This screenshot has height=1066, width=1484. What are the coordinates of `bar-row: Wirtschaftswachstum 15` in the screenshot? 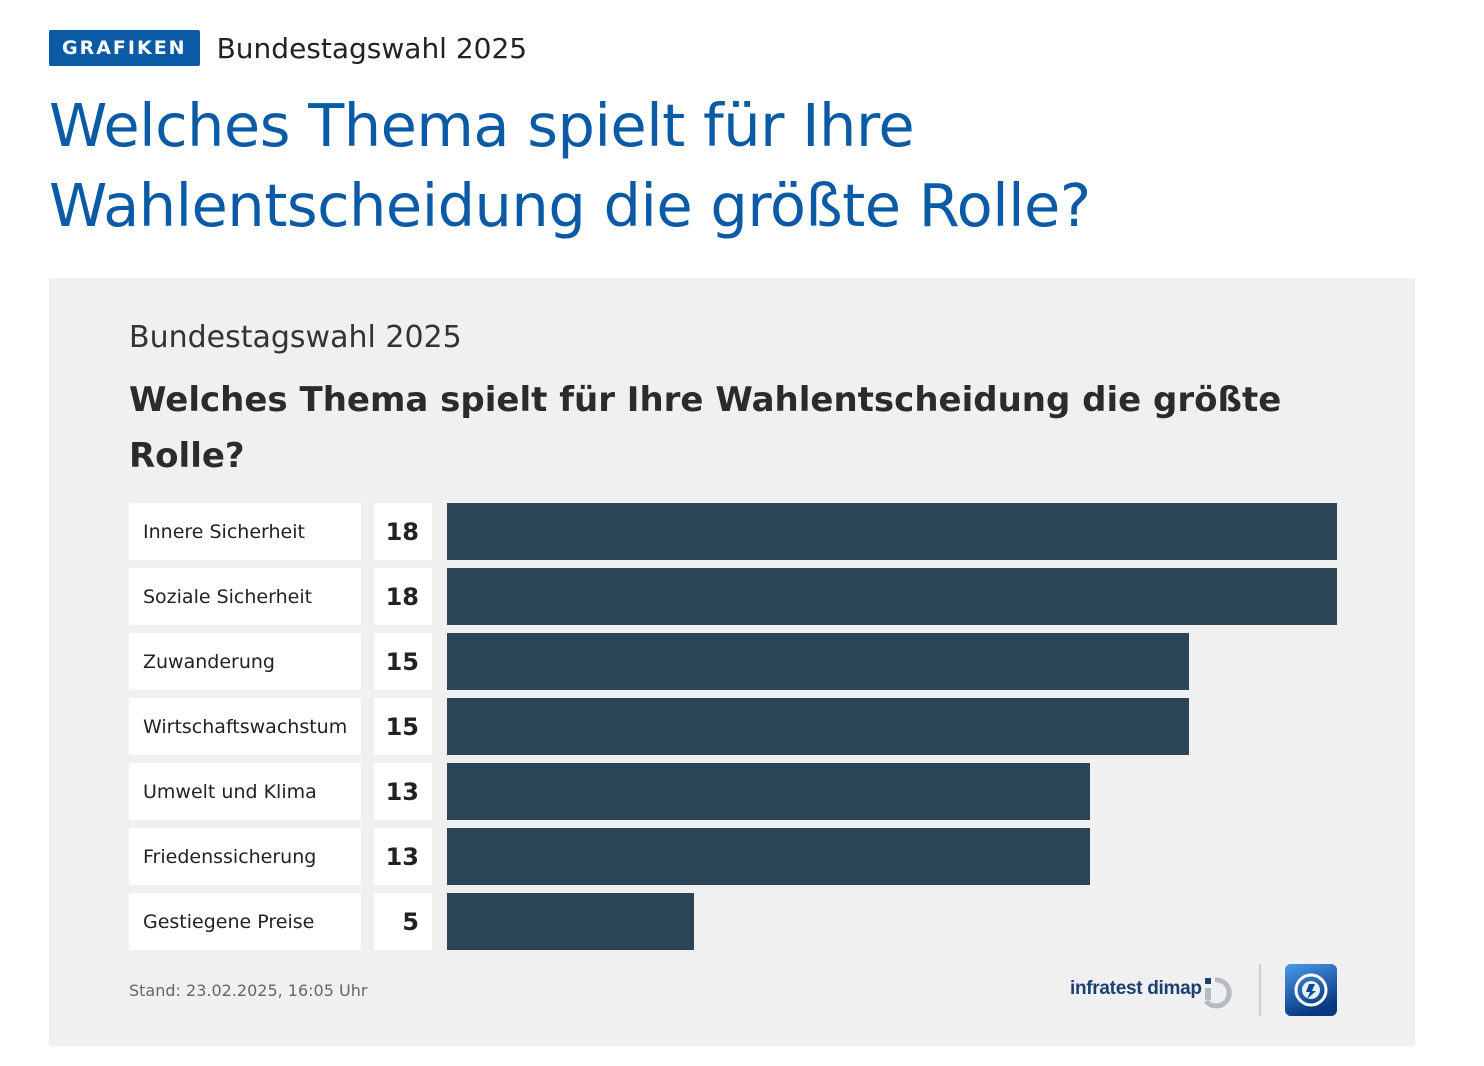 It's located at (734, 726).